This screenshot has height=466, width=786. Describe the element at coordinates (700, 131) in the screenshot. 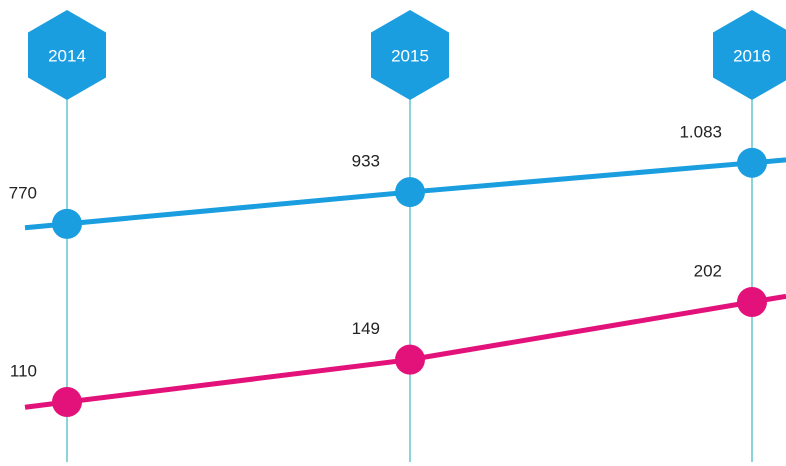

I see `value-label: 1.083` at that location.